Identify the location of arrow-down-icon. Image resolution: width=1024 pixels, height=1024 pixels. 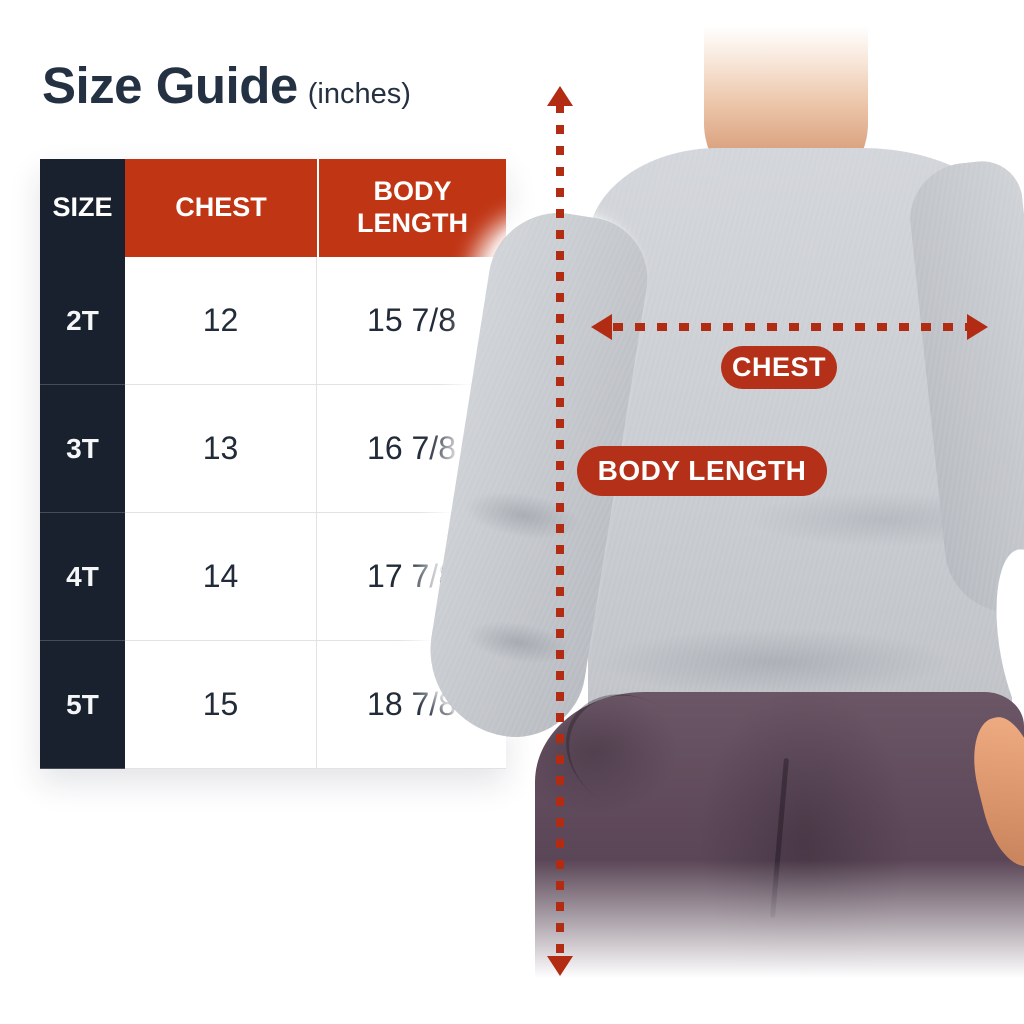
(560, 966).